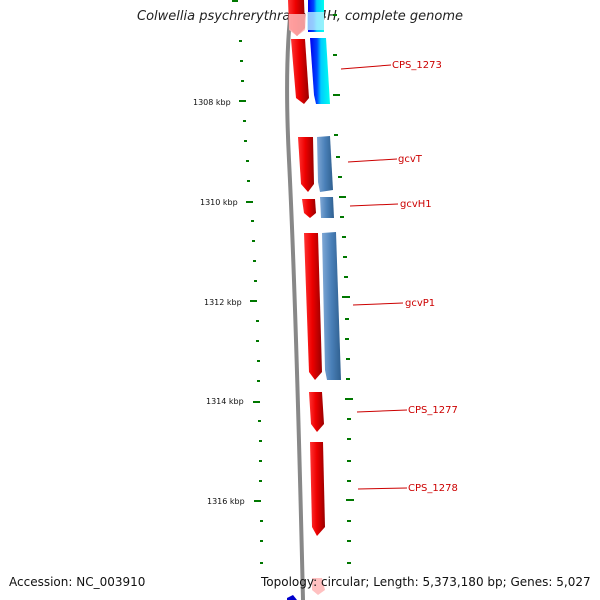 This screenshot has width=600, height=600. Describe the element at coordinates (295, 300) in the screenshot. I see `genome-backbone` at that location.